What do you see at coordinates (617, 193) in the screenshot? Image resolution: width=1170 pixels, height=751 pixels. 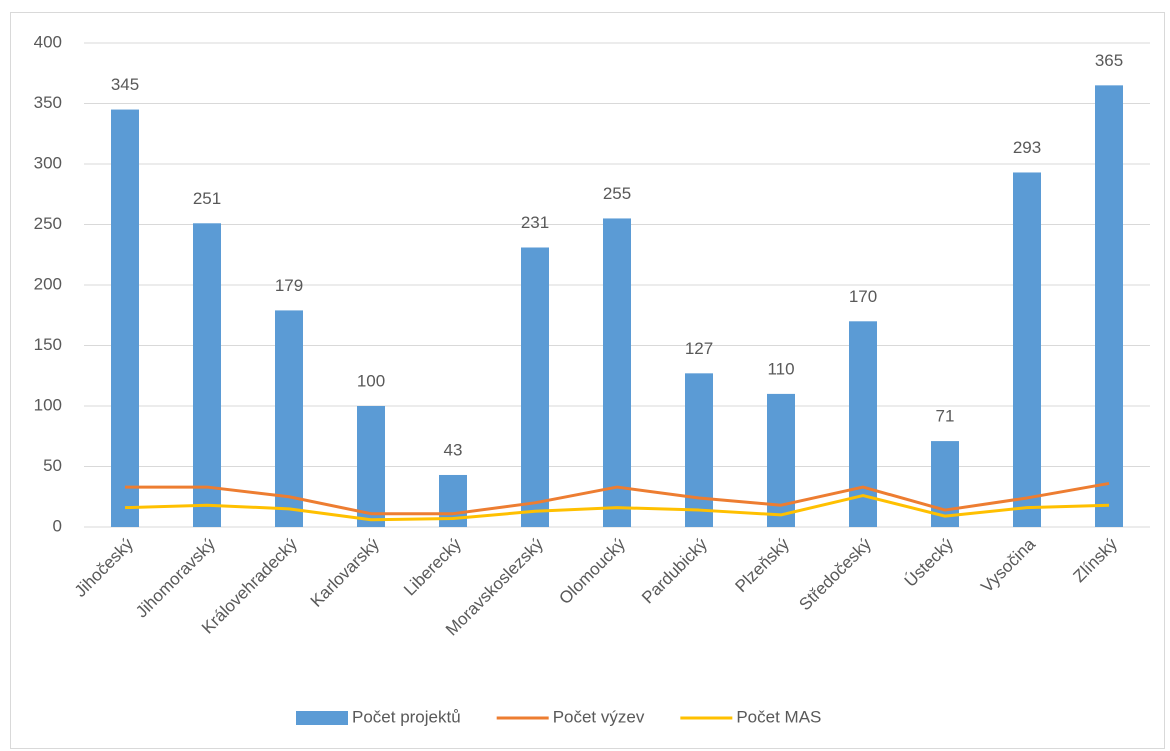 I see `data-label: 255` at bounding box center [617, 193].